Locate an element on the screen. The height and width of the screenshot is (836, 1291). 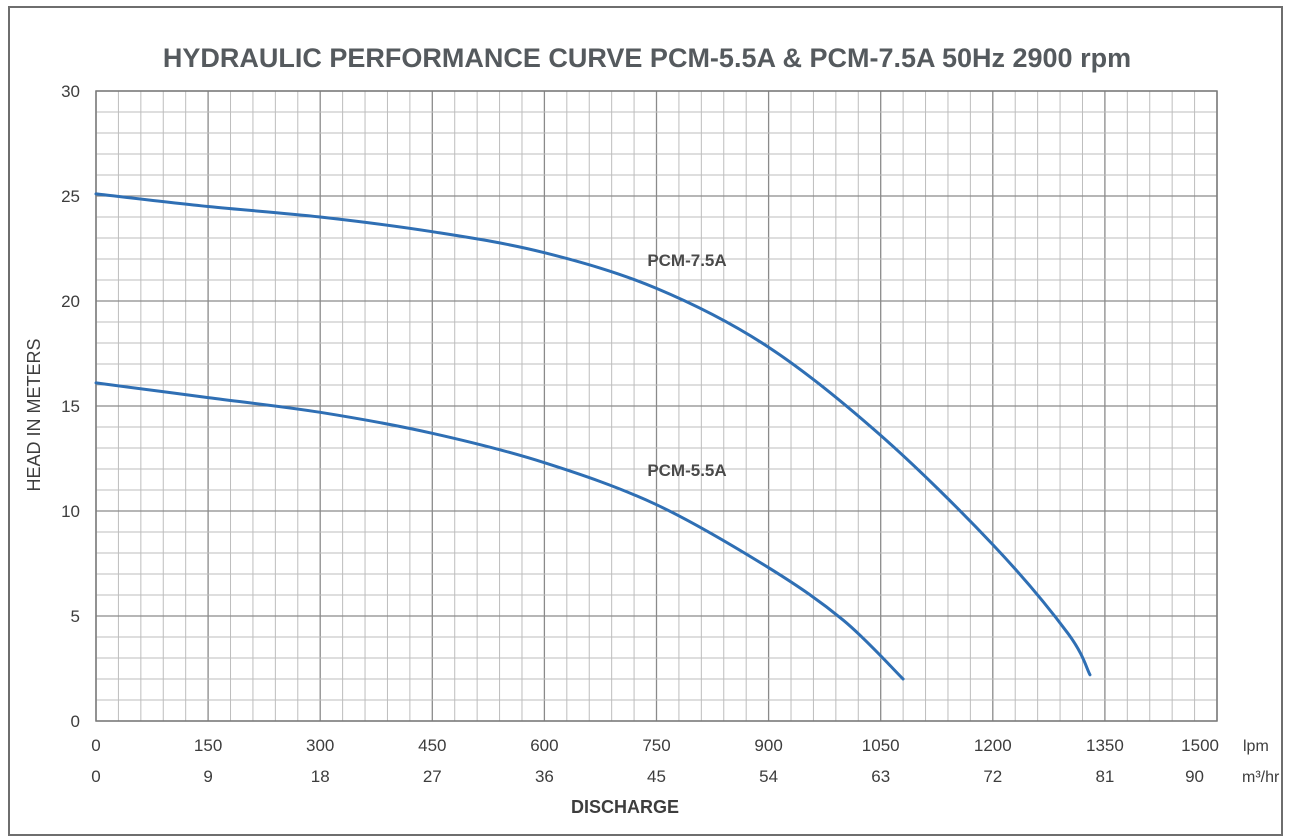
x-tick-label-primary: 150 is located at coordinates (208, 745).